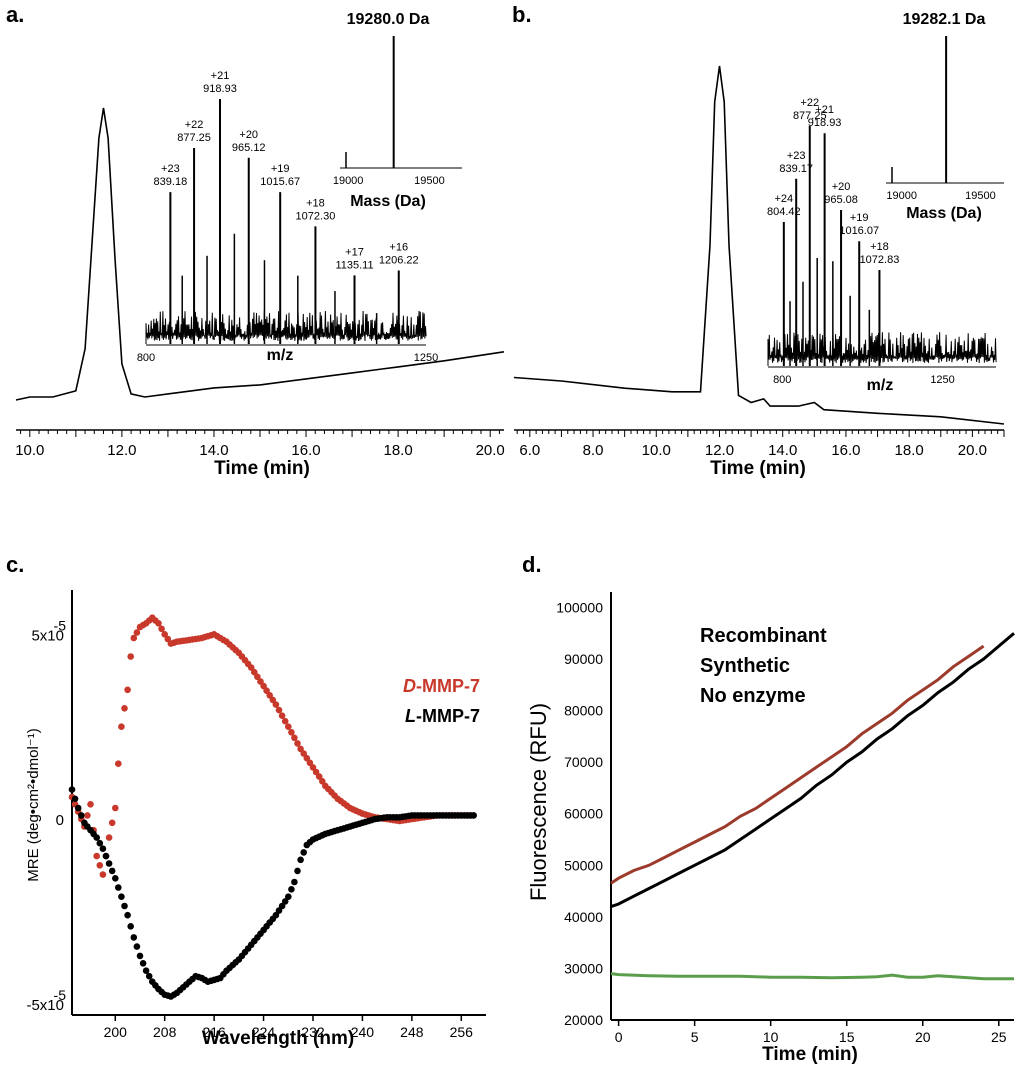 Image resolution: width=1017 pixels, height=1071 pixels. What do you see at coordinates (809, 103) in the screenshot?
I see `b-ms-charge-label: +22` at bounding box center [809, 103].